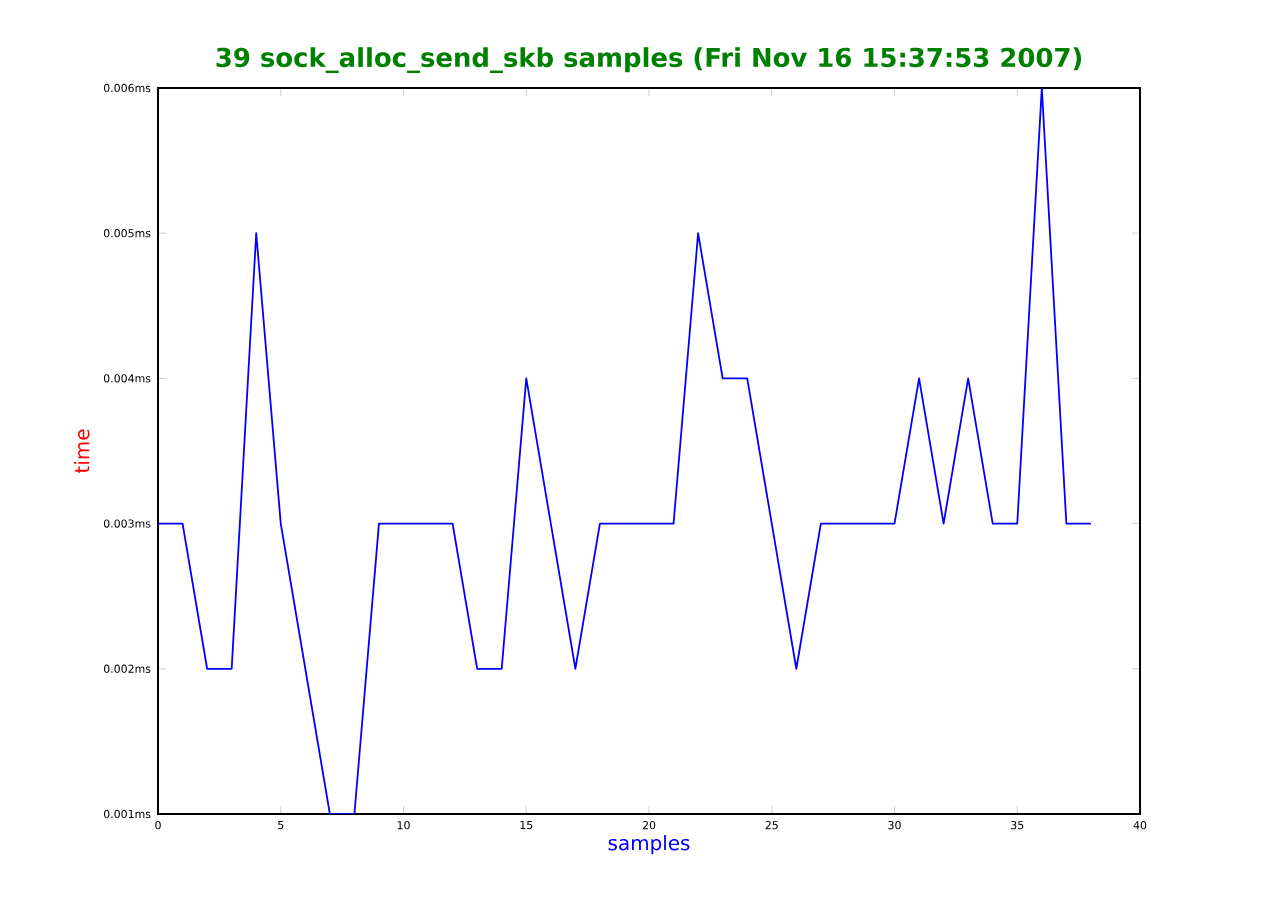  I want to click on y-axis-title: time, so click(82, 451).